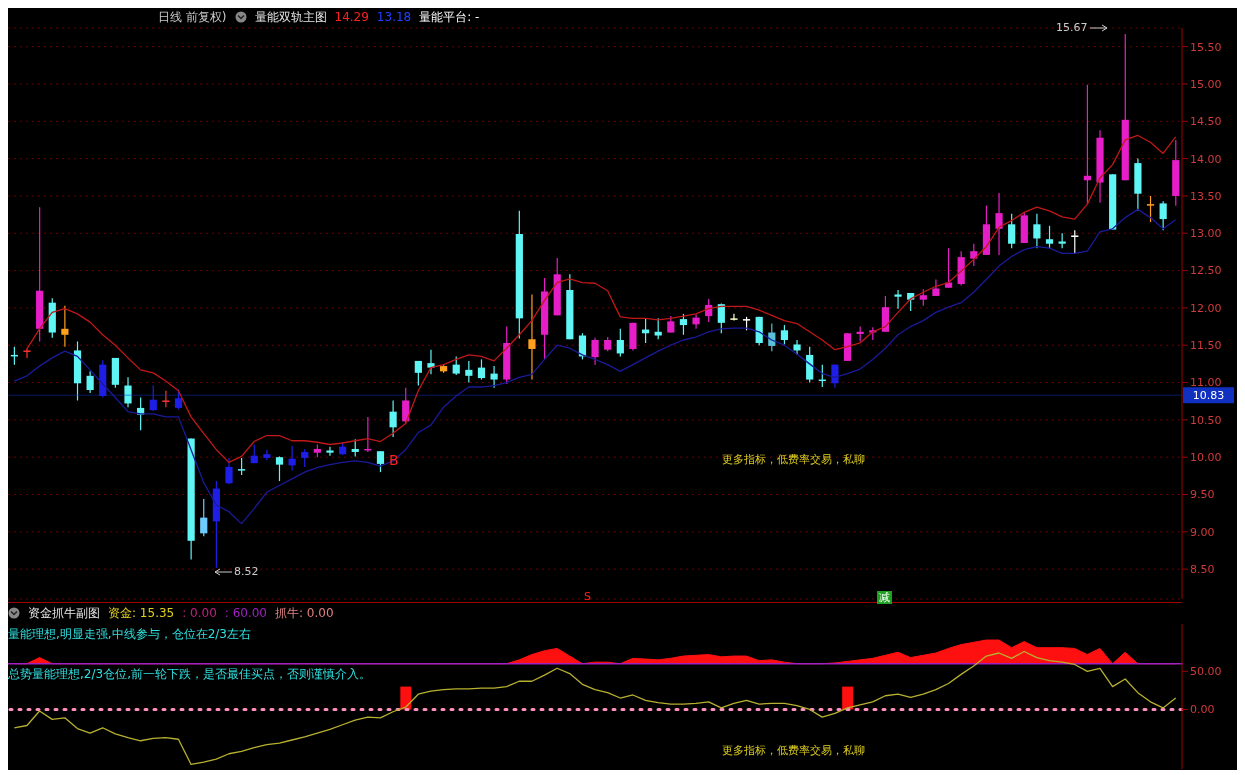 The width and height of the screenshot is (1245, 775). Describe the element at coordinates (199, 613) in the screenshot. I see `text: : 0.00` at that location.